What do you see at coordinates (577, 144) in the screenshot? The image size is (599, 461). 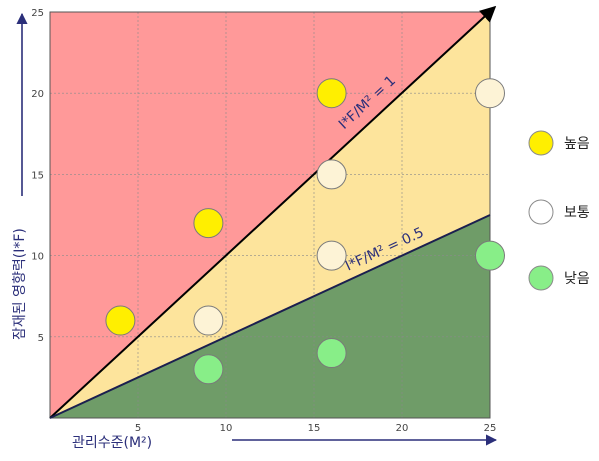 I see `legend-label-high: 높음` at bounding box center [577, 144].